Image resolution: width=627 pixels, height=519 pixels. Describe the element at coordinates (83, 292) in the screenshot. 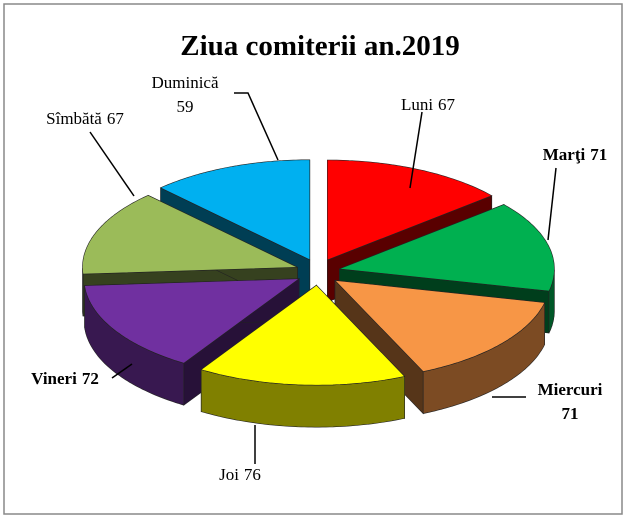

I see `slice-wall` at that location.